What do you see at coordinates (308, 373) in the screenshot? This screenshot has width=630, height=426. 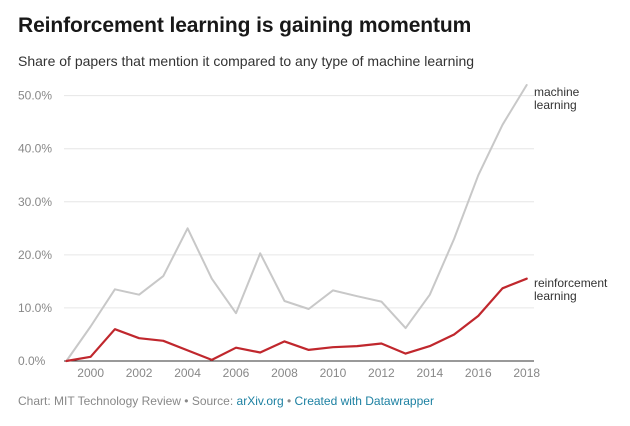 I see `x-axis-ticks: 2000 2002 2004 2006 2008 2010 2012 2014 2016 2018` at bounding box center [308, 373].